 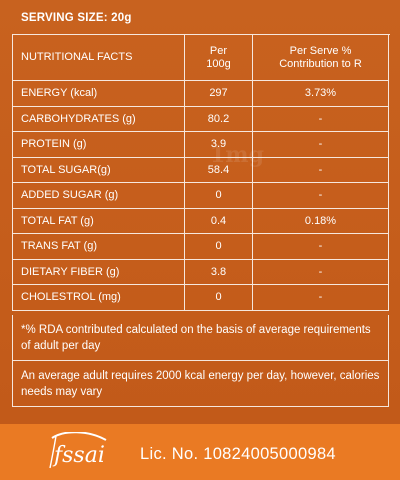 I want to click on header-per-100g-label: Per 100g, so click(x=218, y=58).